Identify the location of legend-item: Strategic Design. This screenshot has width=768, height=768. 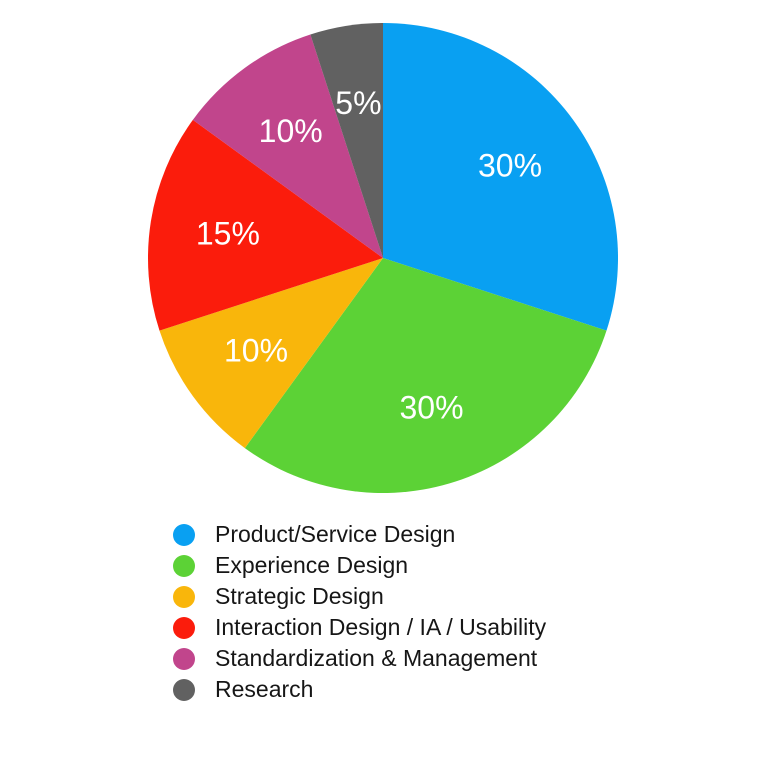
(359, 596).